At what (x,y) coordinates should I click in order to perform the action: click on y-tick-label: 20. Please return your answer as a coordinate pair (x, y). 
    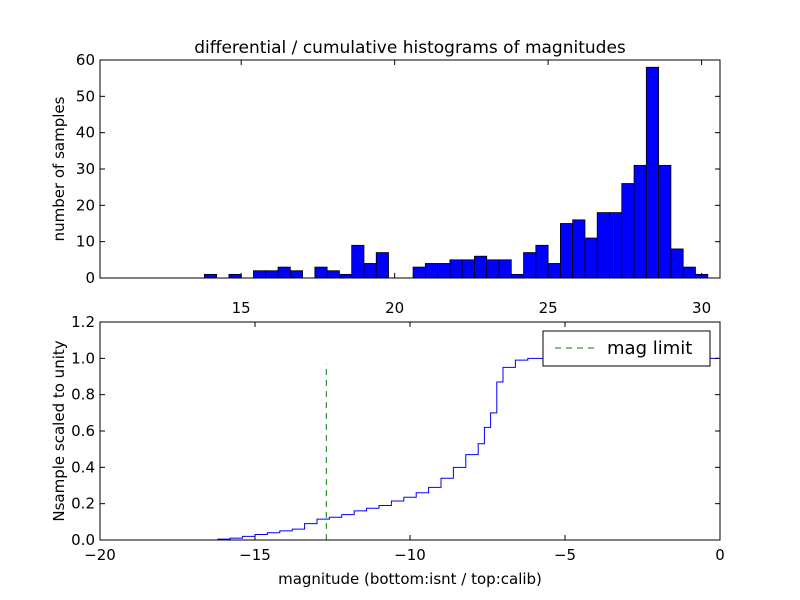
    Looking at the image, I should click on (85, 205).